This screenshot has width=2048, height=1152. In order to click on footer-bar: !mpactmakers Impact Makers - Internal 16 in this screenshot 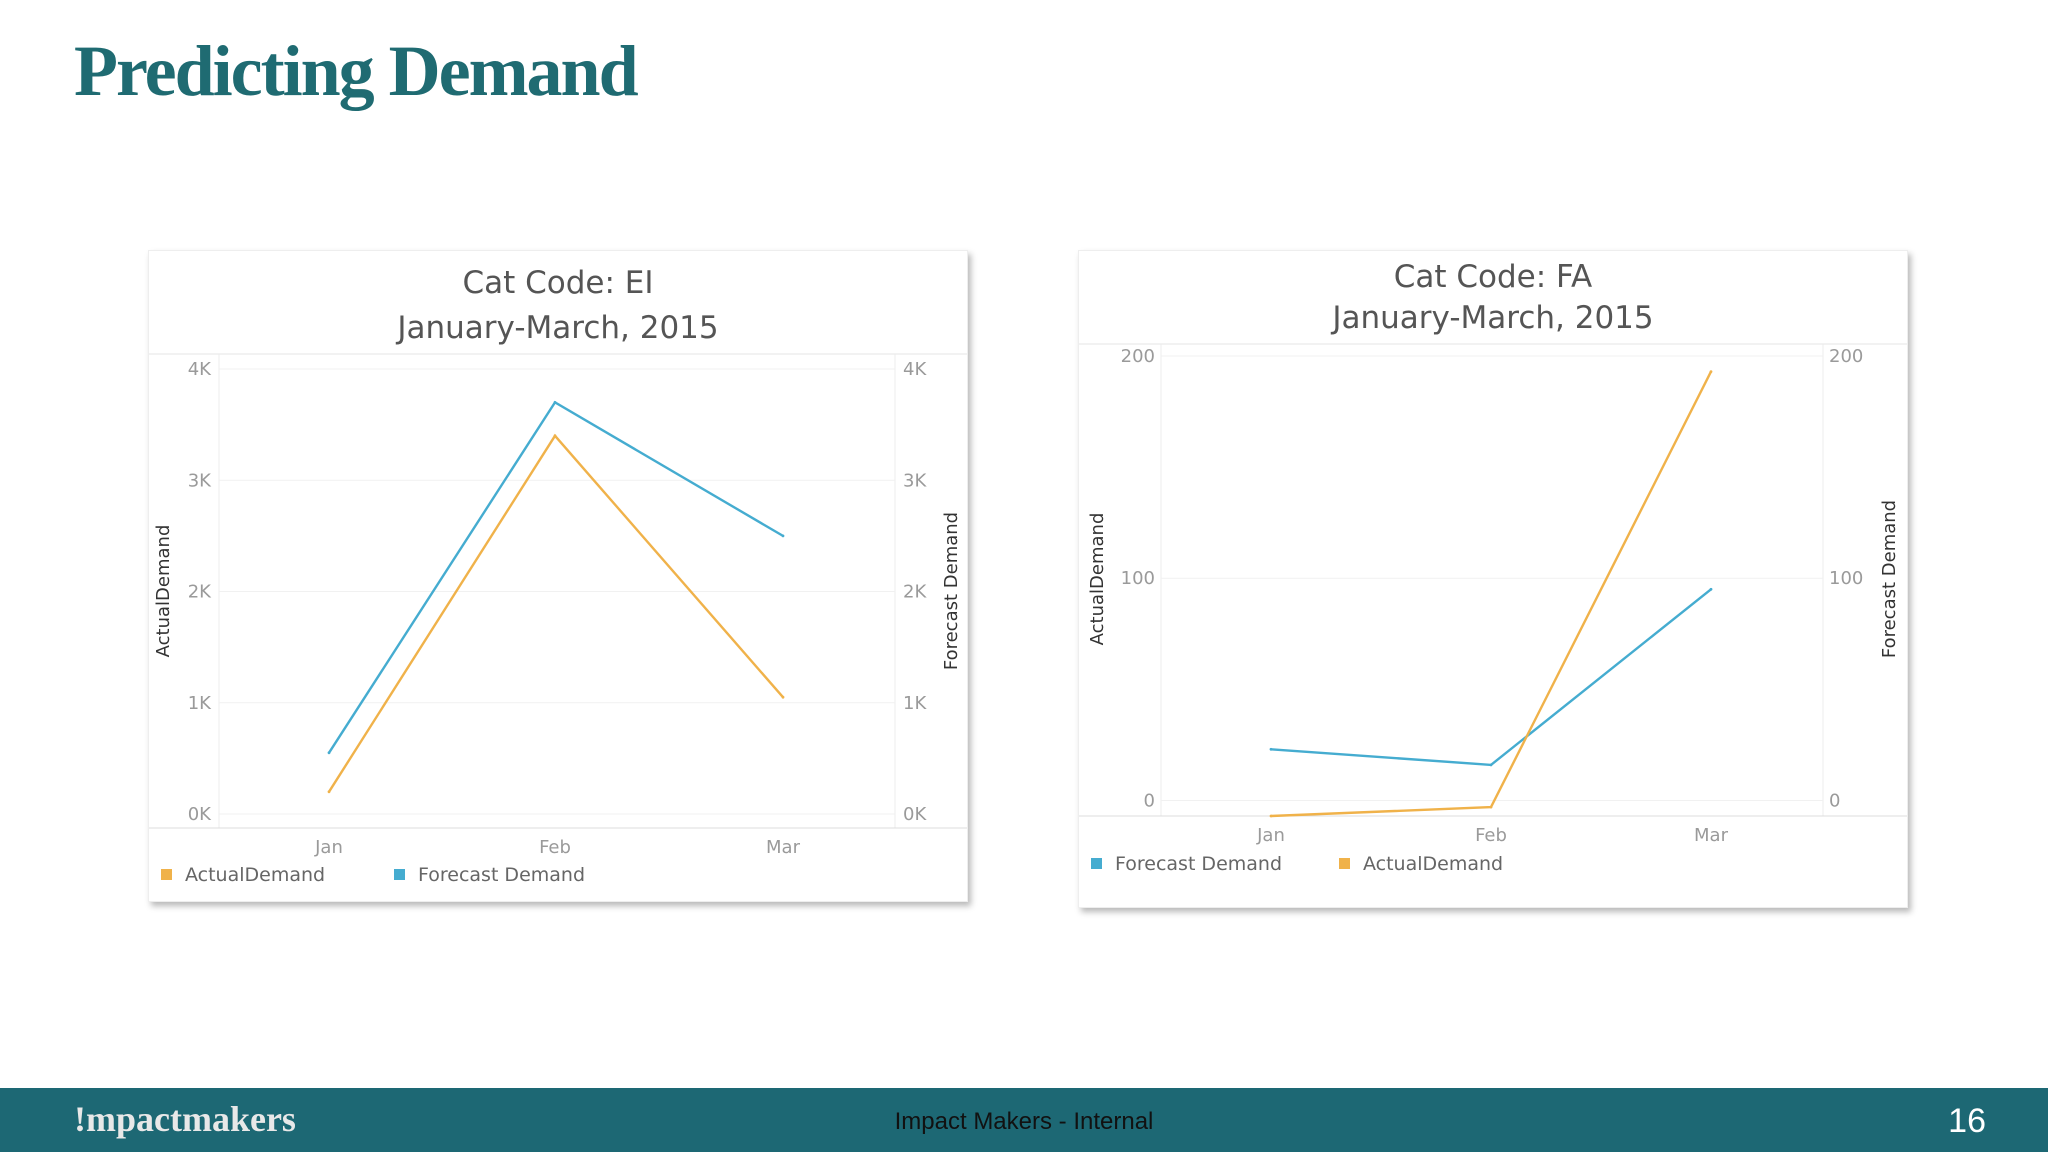, I will do `click(1024, 1120)`.